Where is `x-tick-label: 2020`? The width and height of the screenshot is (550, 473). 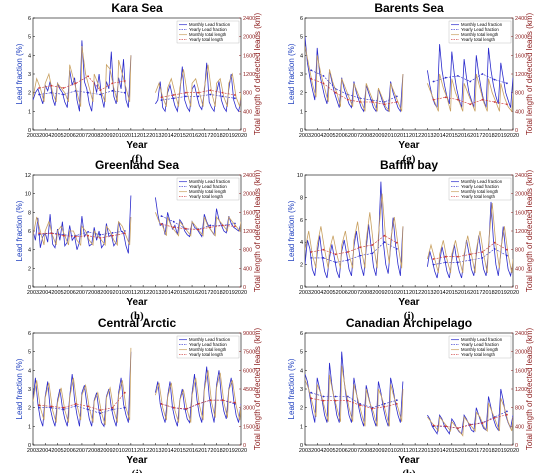 x-tick-label: 2020 is located at coordinates (513, 293).